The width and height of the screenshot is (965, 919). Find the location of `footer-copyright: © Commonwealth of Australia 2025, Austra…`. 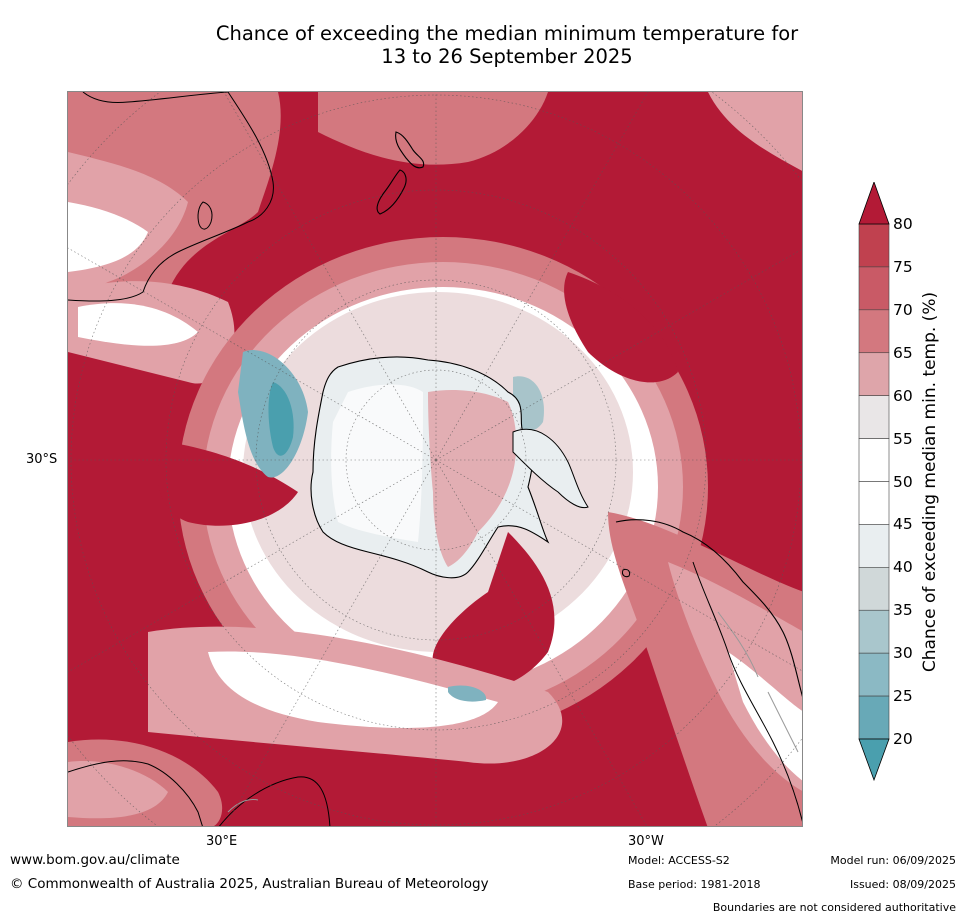

footer-copyright: © Commonwealth of Australia 2025, Austra… is located at coordinates (249, 884).